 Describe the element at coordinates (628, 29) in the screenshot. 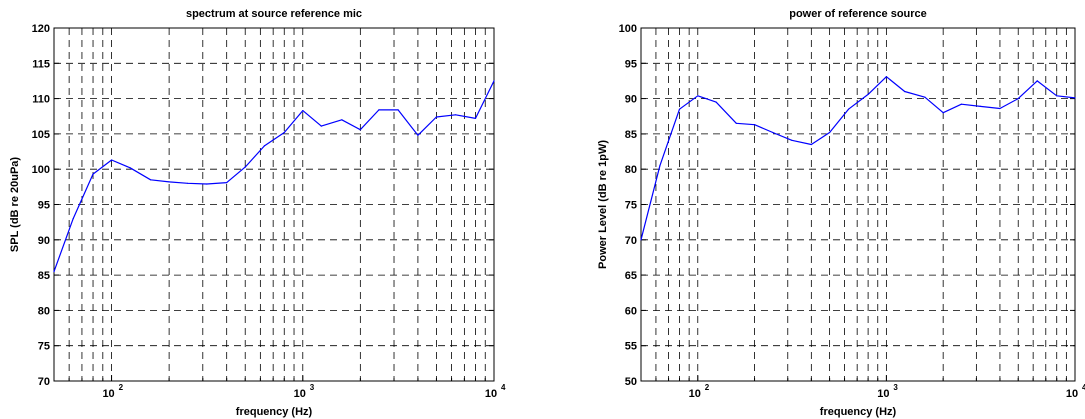

I see `y-tick-label-10: 100` at that location.